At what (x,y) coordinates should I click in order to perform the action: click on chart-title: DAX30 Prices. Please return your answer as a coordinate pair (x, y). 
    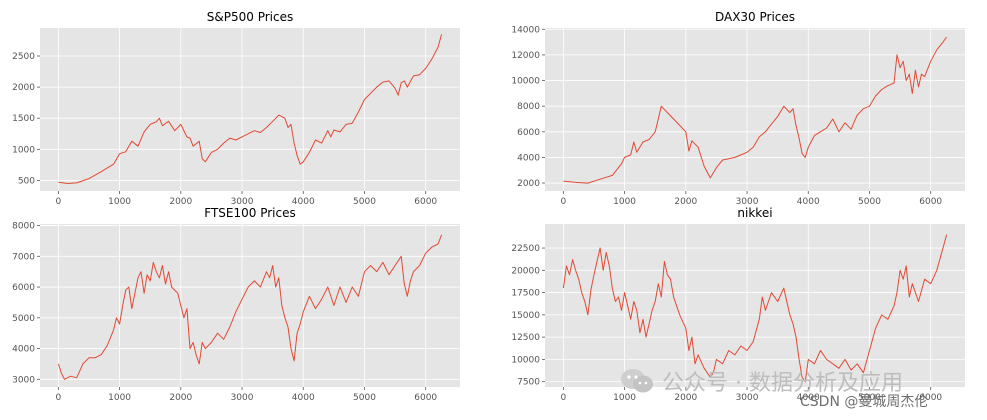
    Looking at the image, I should click on (755, 17).